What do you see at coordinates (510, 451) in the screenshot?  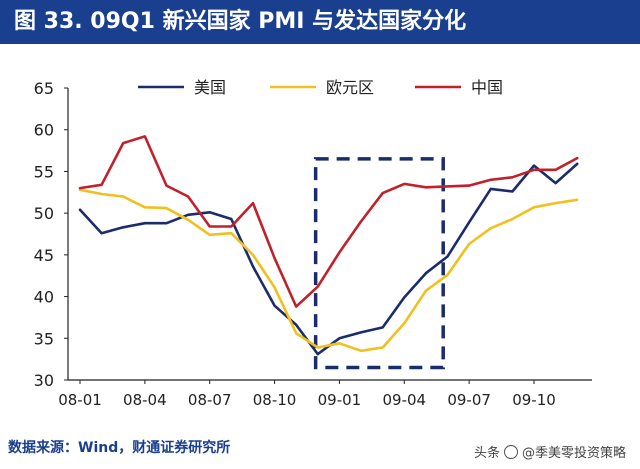 I see `watermark-logo-icon` at bounding box center [510, 451].